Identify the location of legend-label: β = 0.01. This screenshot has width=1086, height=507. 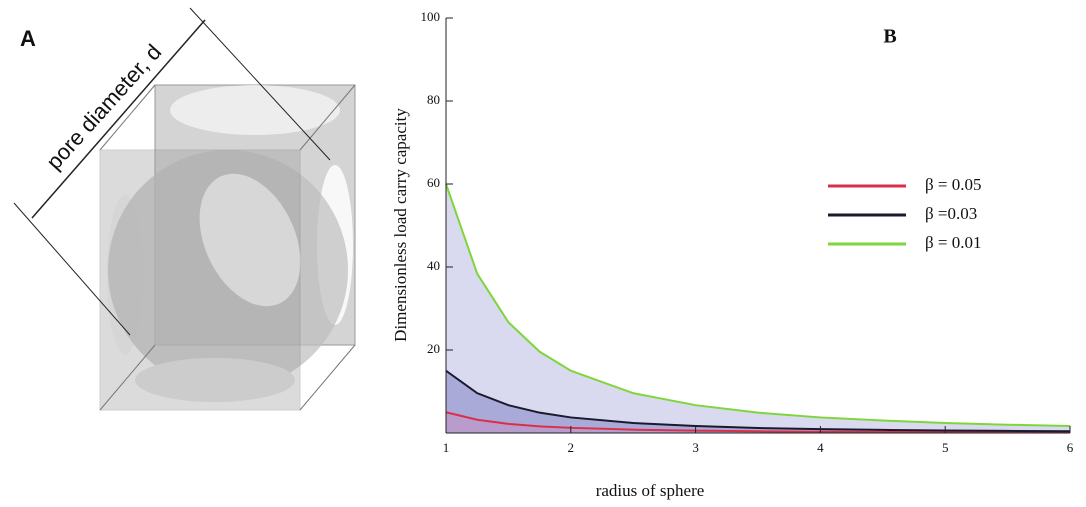
(953, 242).